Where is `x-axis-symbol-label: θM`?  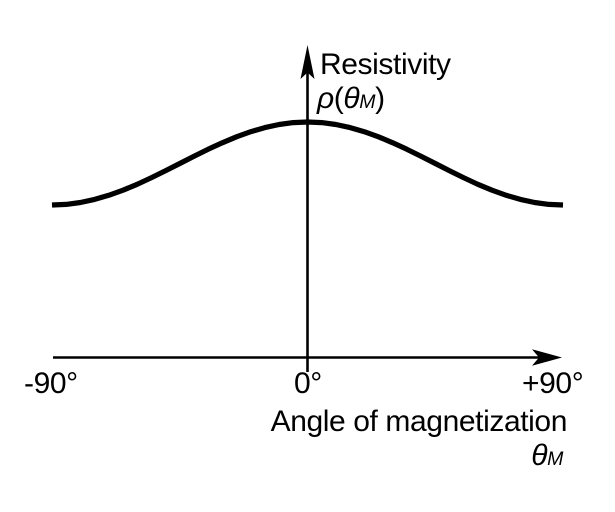 x-axis-symbol-label: θM is located at coordinates (547, 456).